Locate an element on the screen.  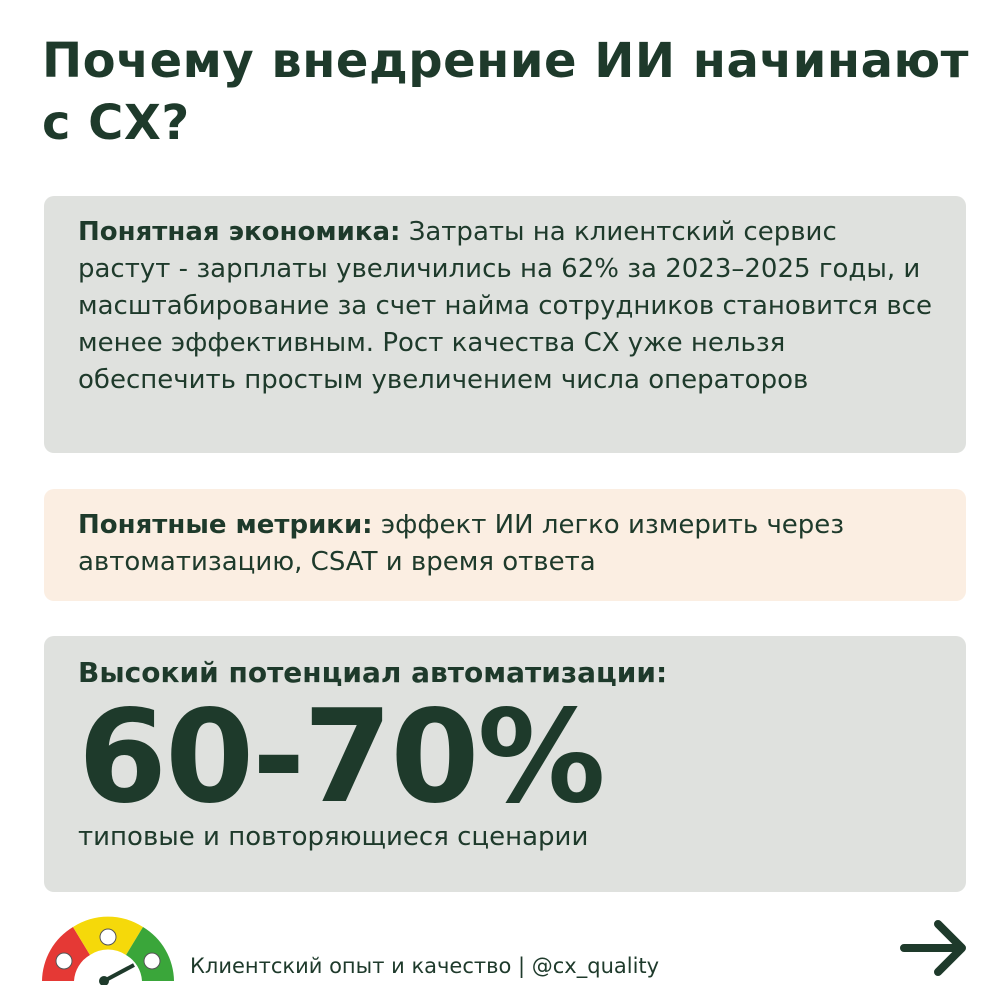
highlight-caption: типовые и повторяющиеся сценарии is located at coordinates (333, 837).